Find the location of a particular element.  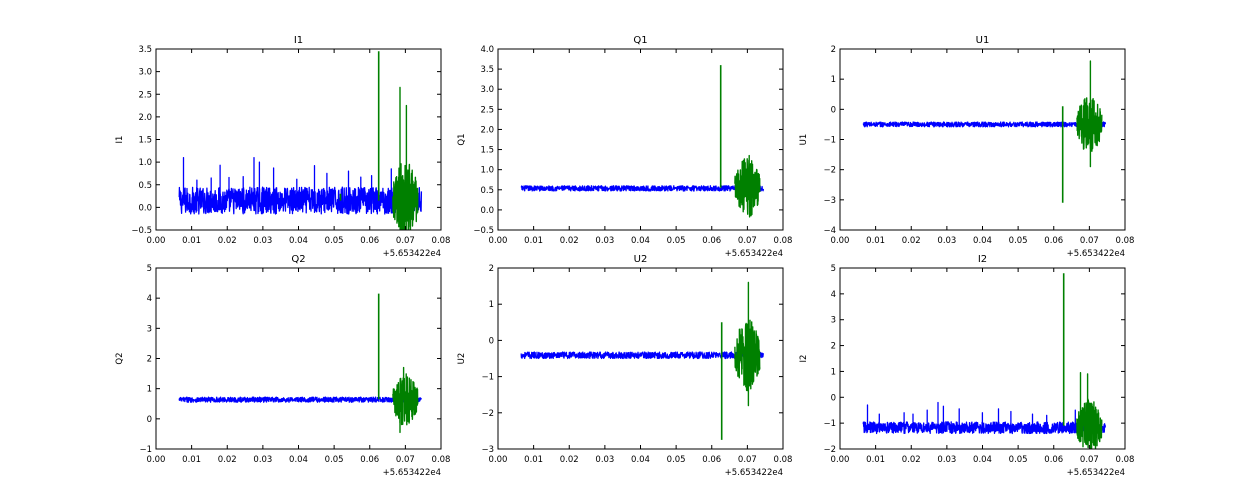

subplot-title: U1 is located at coordinates (983, 40).